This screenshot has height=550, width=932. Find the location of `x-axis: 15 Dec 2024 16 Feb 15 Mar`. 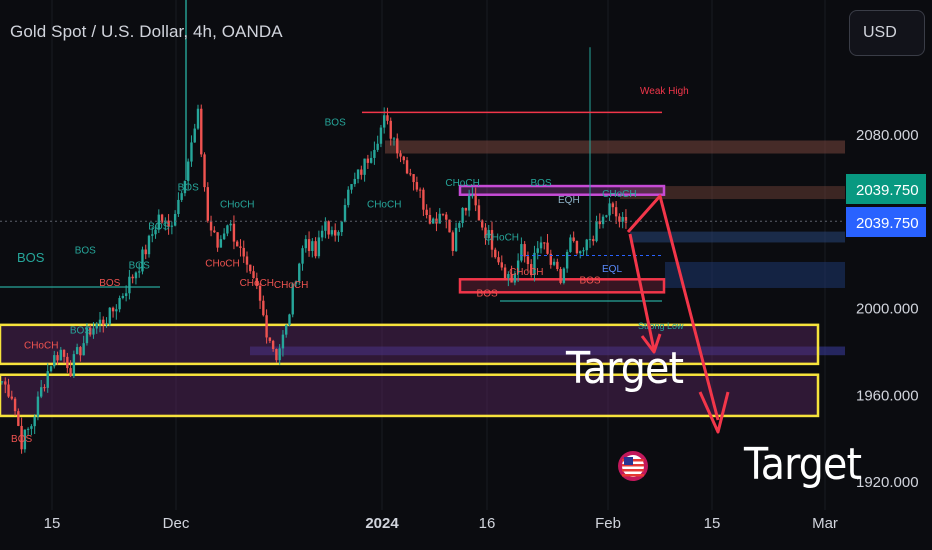

x-axis: 15 Dec 2024 16 Feb 15 Mar is located at coordinates (441, 523).